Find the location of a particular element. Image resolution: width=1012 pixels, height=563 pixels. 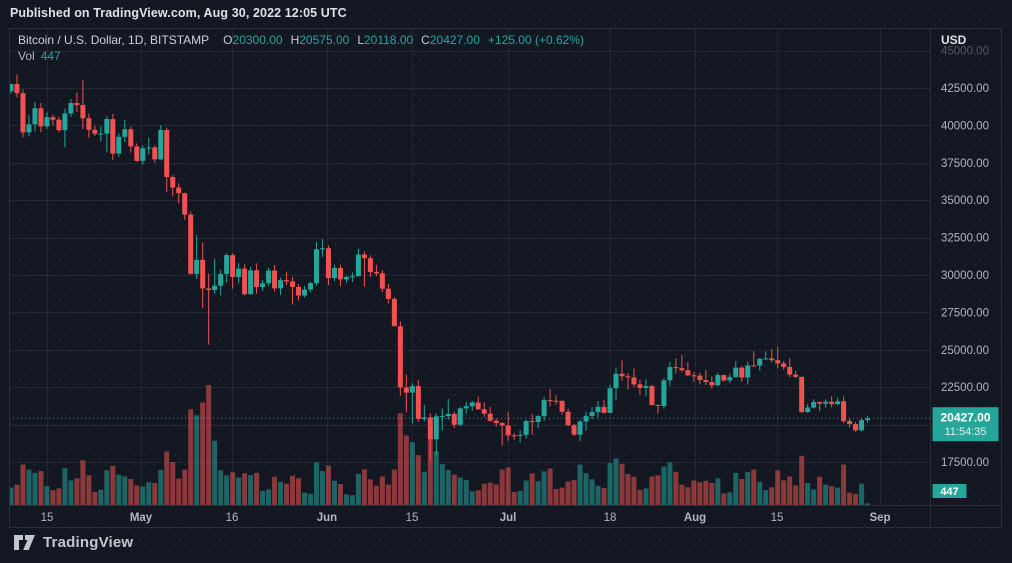

volume-value-label: 447 is located at coordinates (949, 491).